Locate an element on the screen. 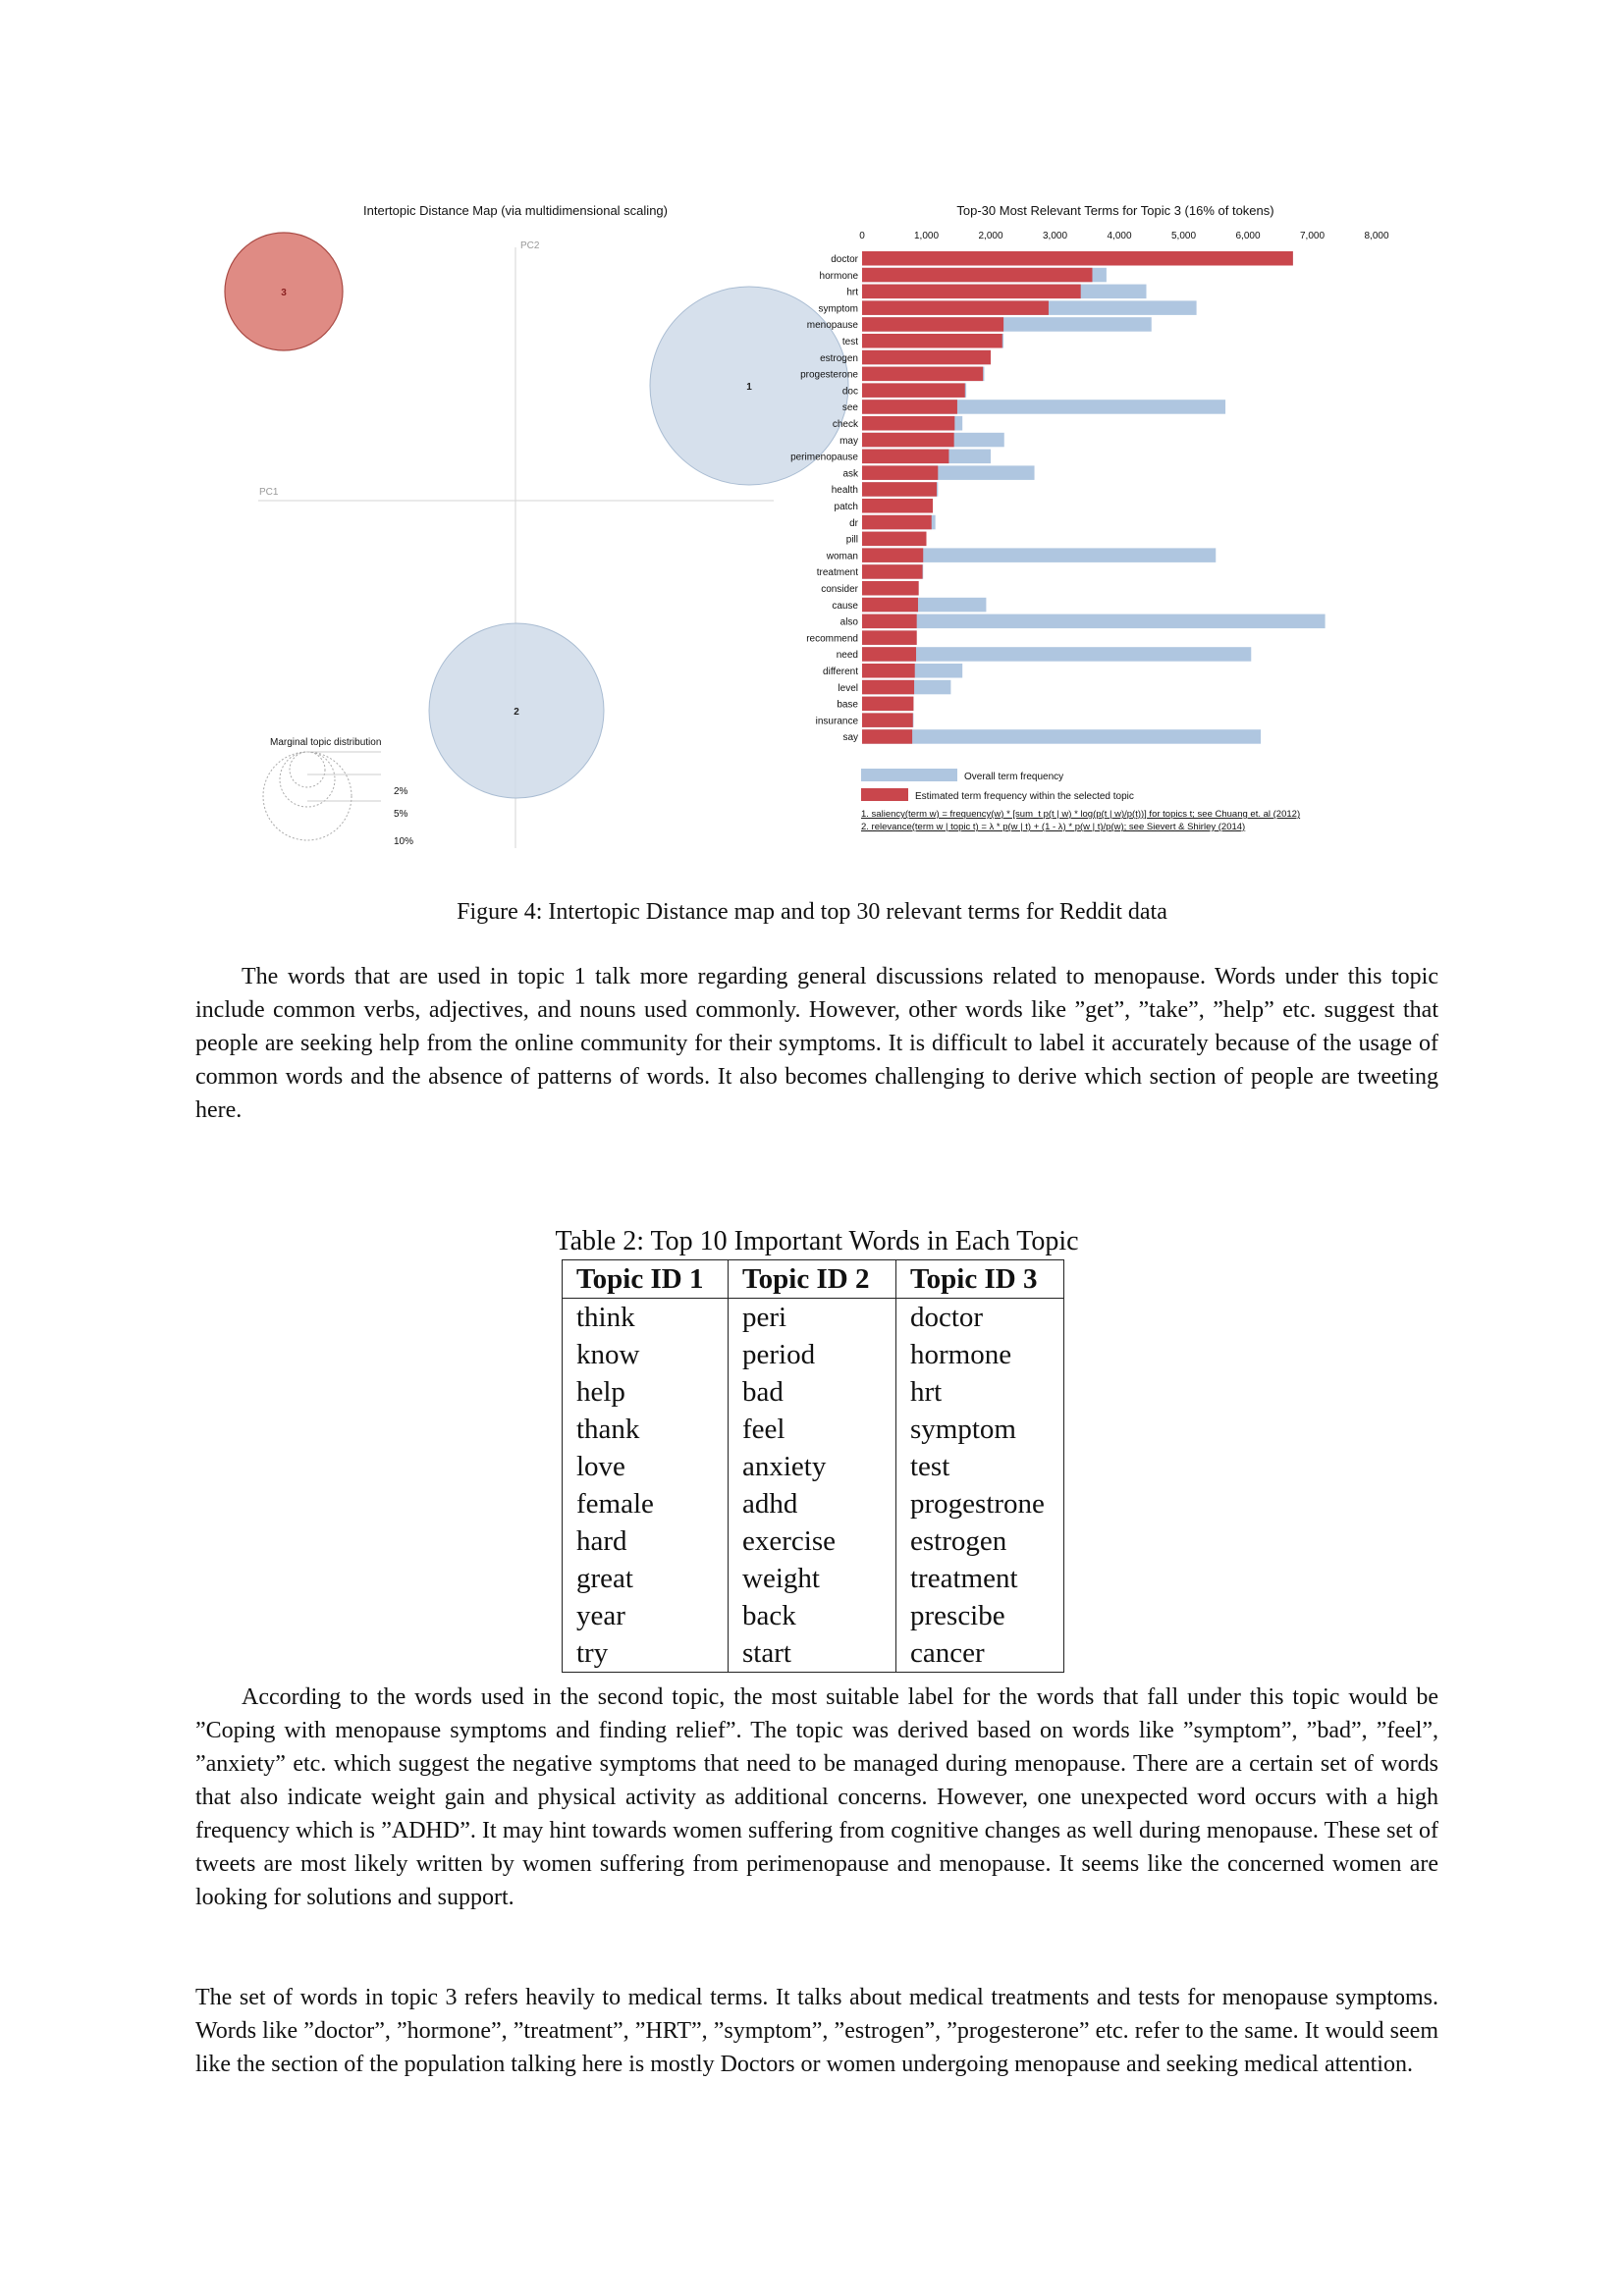  table-cell: hrt is located at coordinates (979, 1392).